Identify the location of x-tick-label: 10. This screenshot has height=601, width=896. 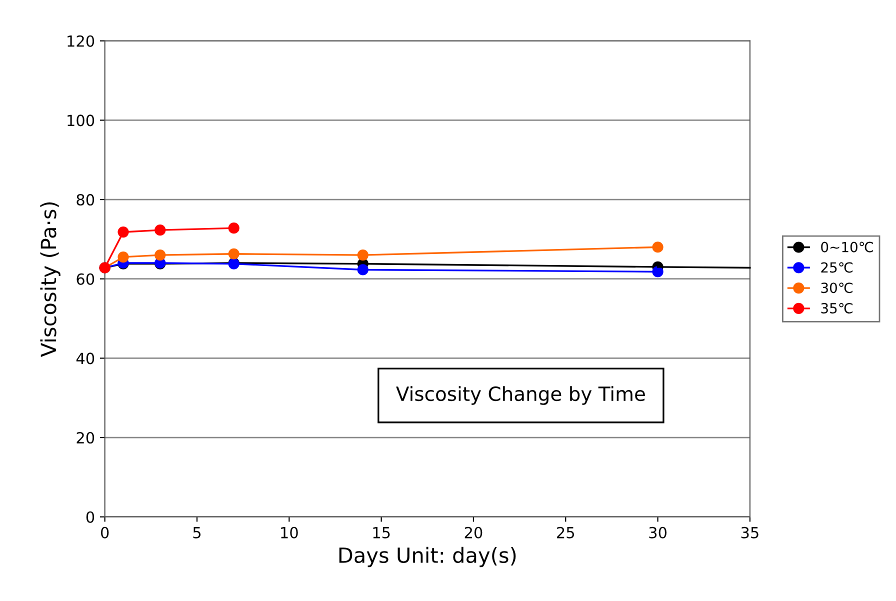
(289, 532).